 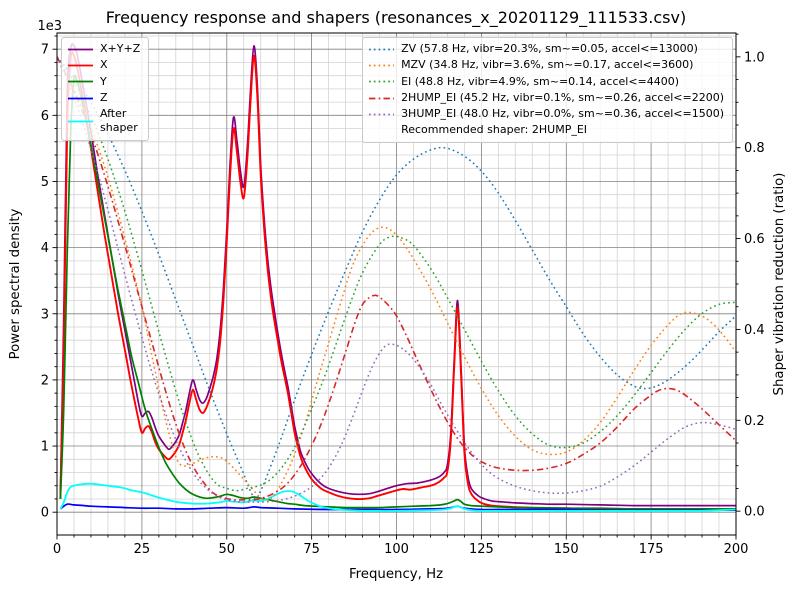 I want to click on legend-item-psd_z: Z, so click(x=103, y=98).